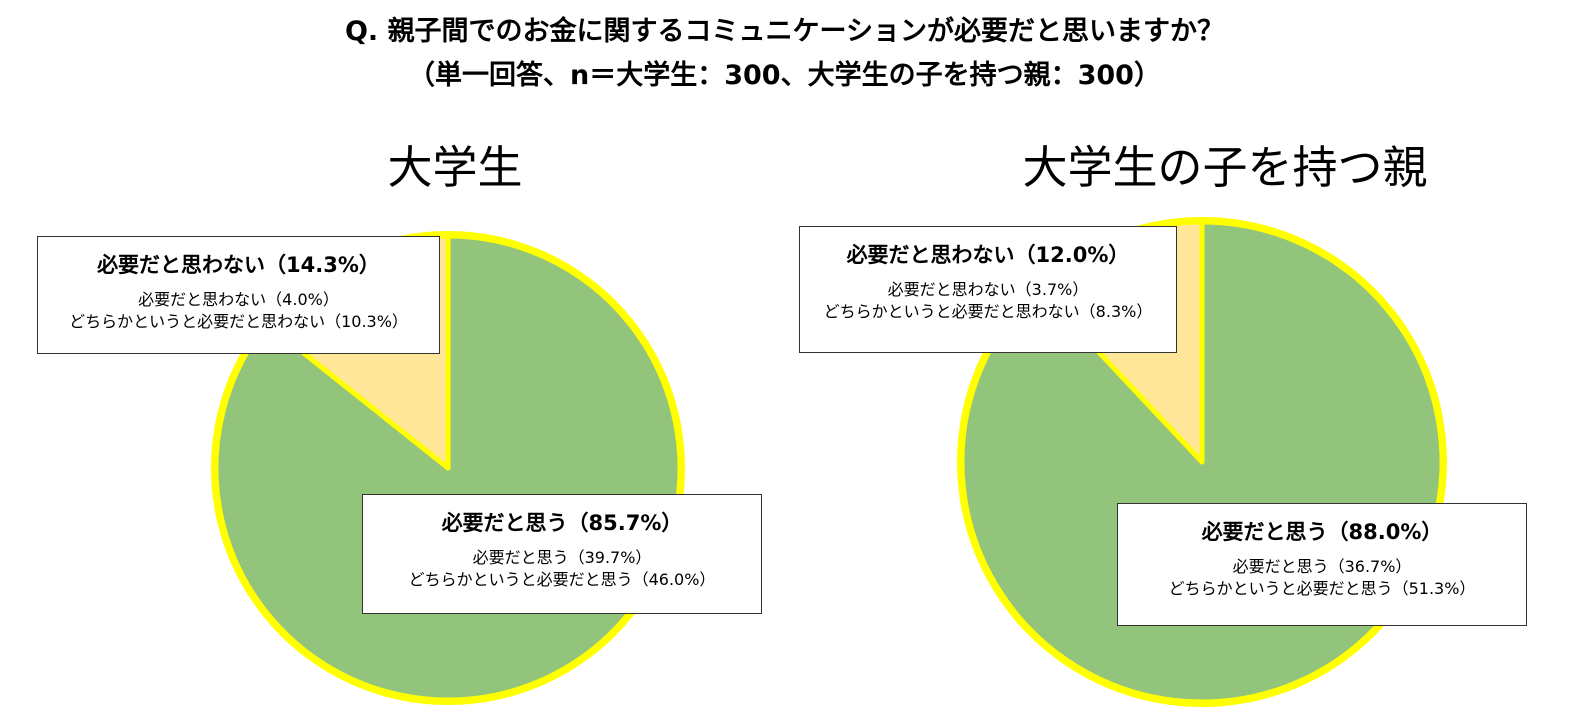  I want to click on callout-head: 必要だと思わない（12.0%）, so click(988, 255).